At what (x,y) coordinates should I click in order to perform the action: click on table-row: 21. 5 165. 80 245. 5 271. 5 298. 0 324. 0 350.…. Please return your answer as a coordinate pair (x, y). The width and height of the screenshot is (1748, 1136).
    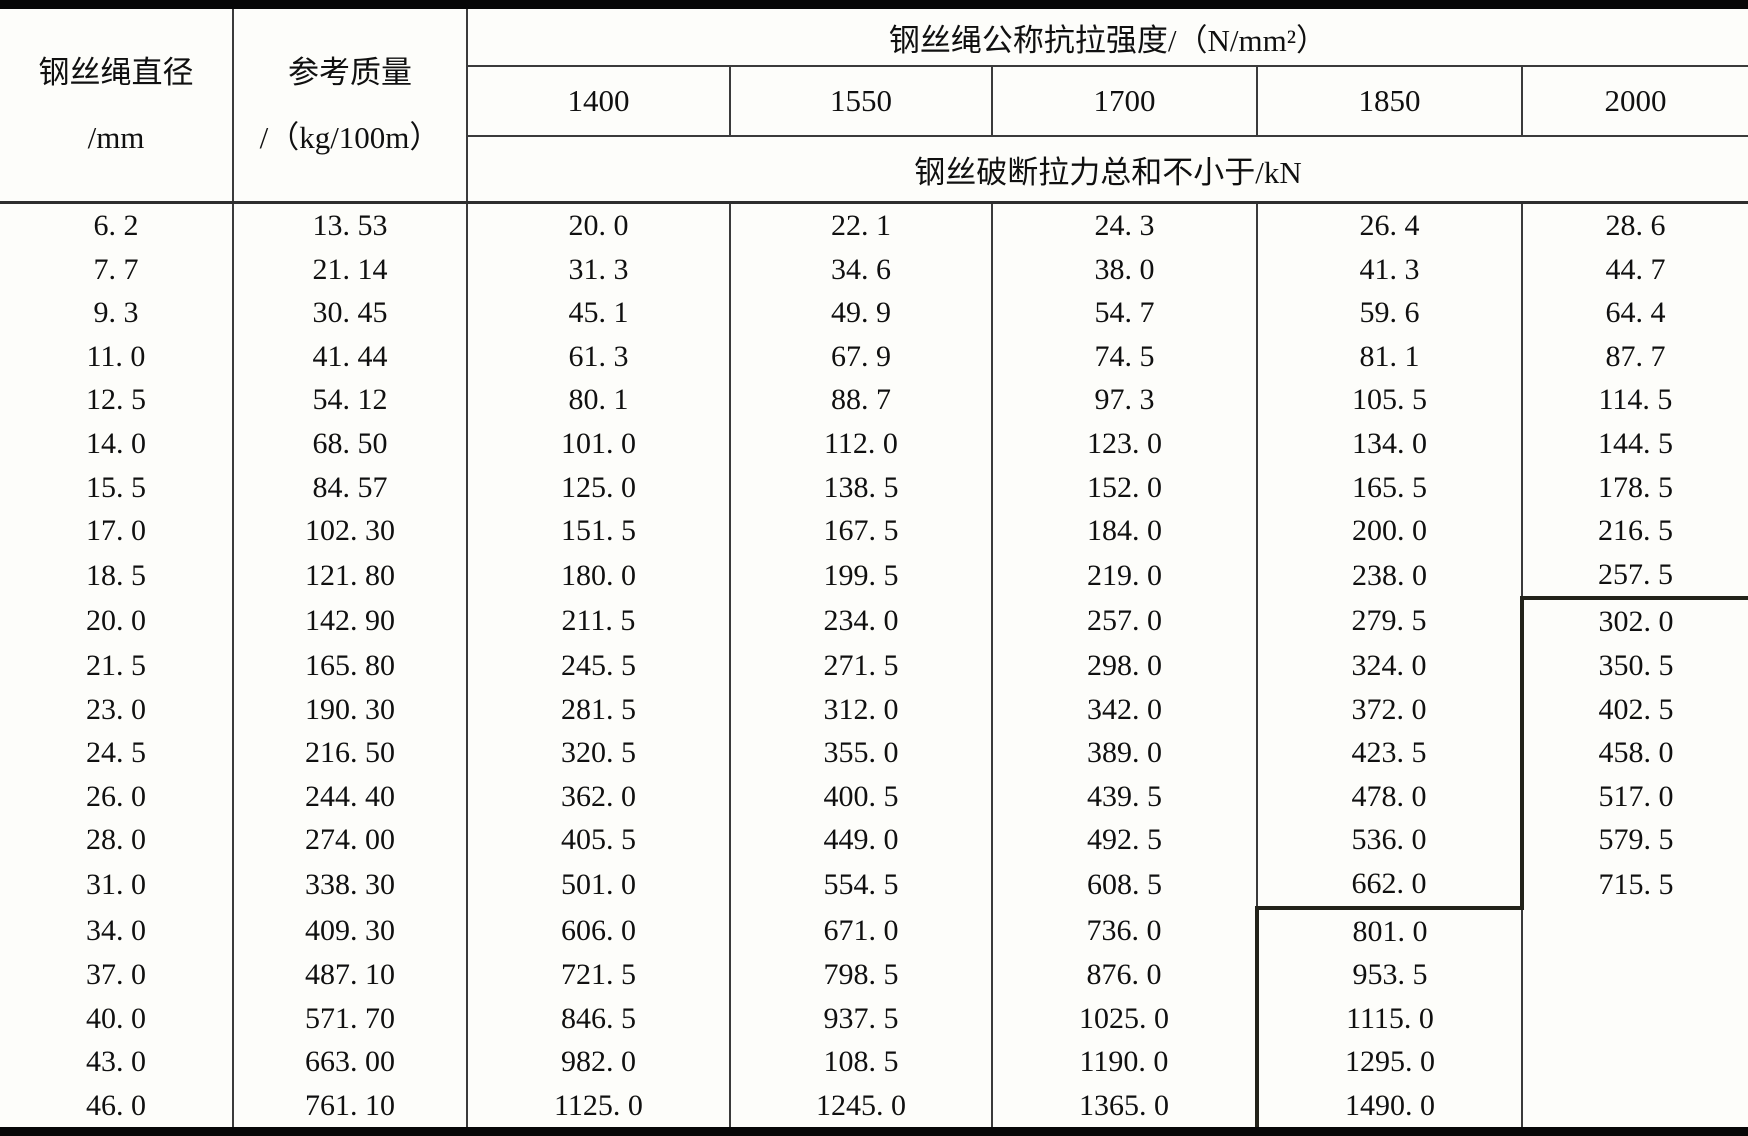
    Looking at the image, I should click on (874, 665).